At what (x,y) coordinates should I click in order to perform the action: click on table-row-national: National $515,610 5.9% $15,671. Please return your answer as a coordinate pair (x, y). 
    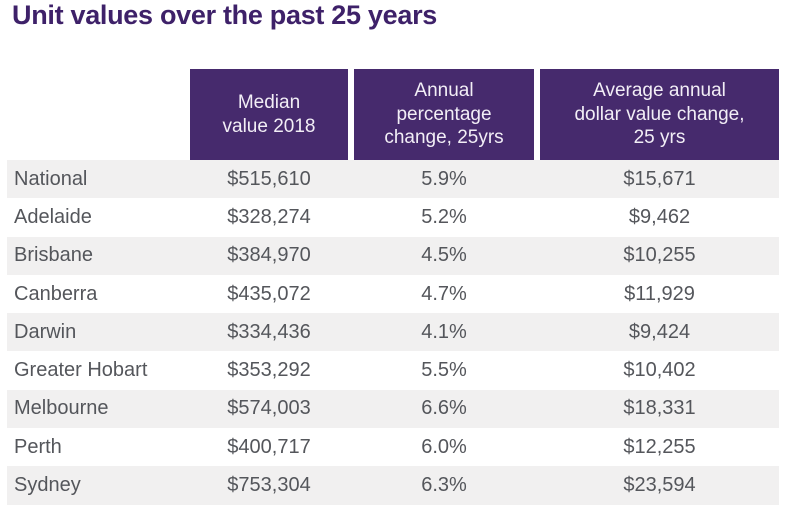
    Looking at the image, I should click on (393, 179).